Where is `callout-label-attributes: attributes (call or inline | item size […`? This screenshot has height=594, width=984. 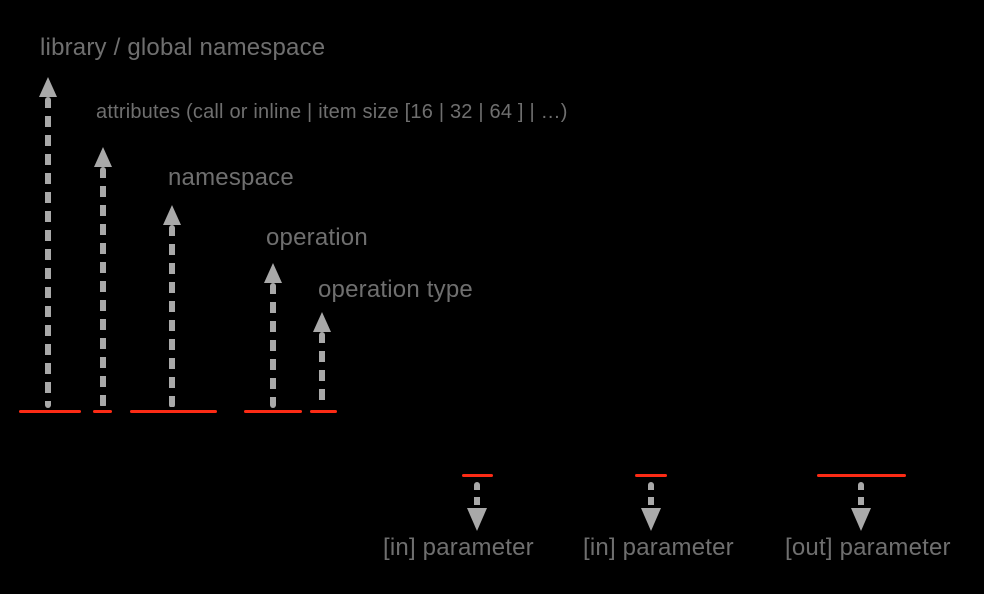
callout-label-attributes: attributes (call or inline | item size [… is located at coordinates (332, 112).